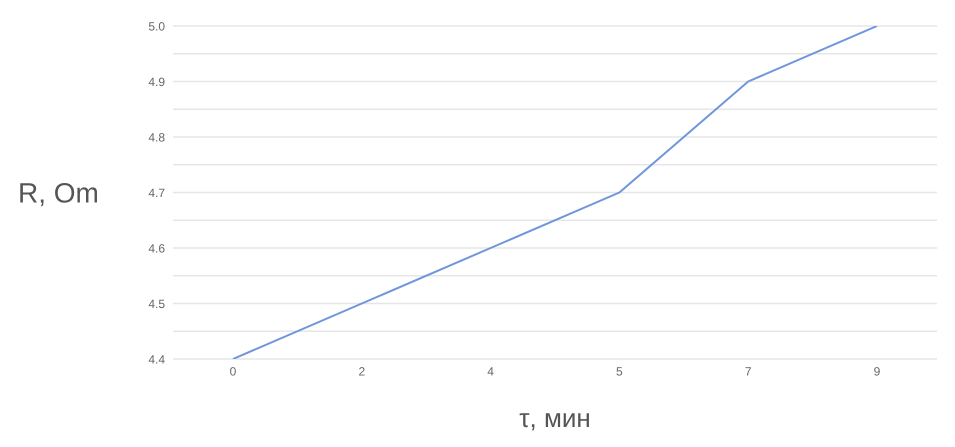  Describe the element at coordinates (157, 137) in the screenshot. I see `y-tick-label: 4.8` at that location.